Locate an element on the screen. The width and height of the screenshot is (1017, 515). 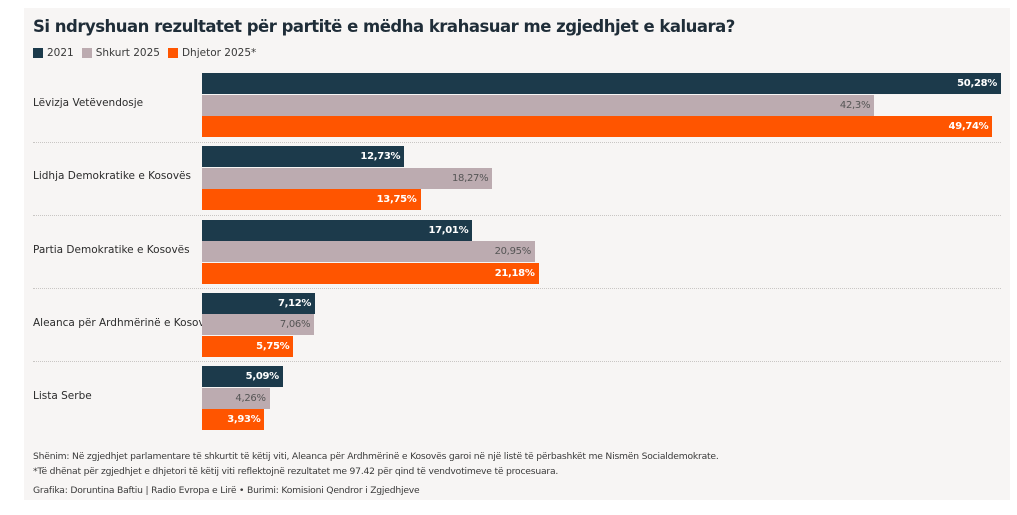
legend-item: 2021 is located at coordinates (53, 53).